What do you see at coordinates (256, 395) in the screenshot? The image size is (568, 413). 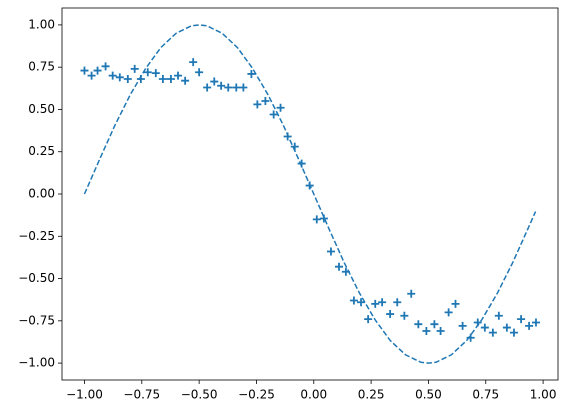 I see `x-tick-label: −0.25` at bounding box center [256, 395].